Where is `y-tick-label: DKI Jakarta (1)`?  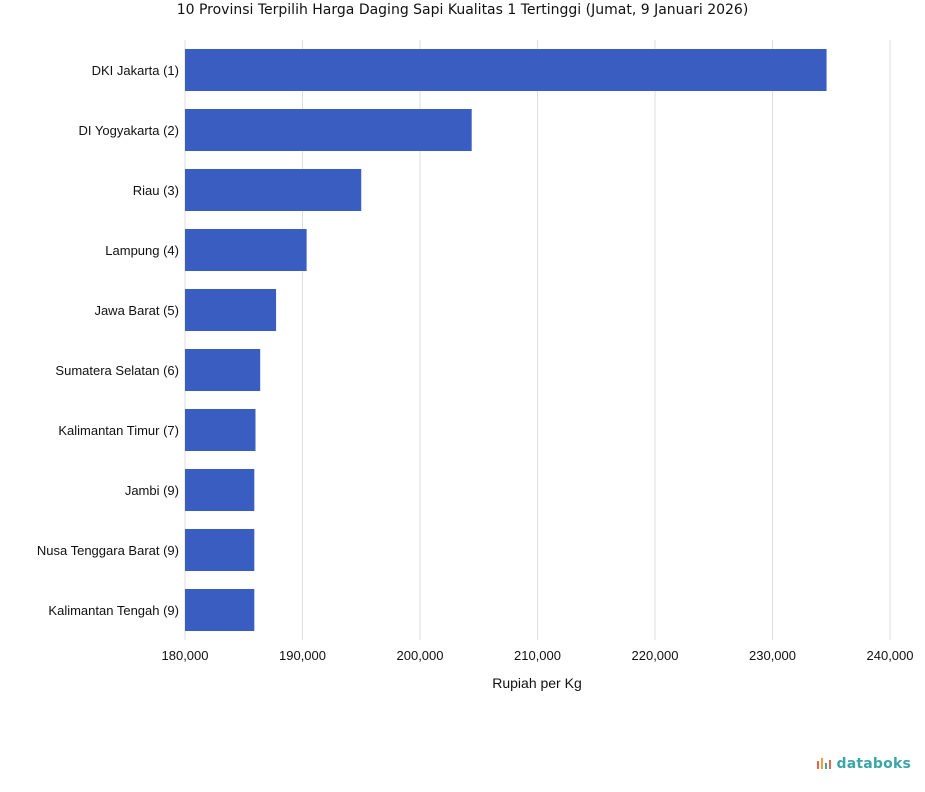
y-tick-label: DKI Jakarta (1) is located at coordinates (135, 70).